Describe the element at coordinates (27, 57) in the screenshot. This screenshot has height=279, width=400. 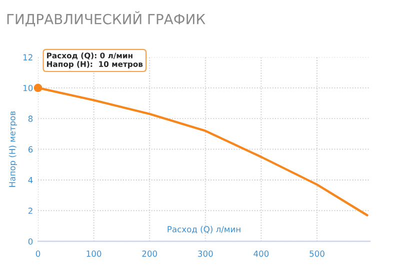
I see `y-tick-label: 12` at that location.